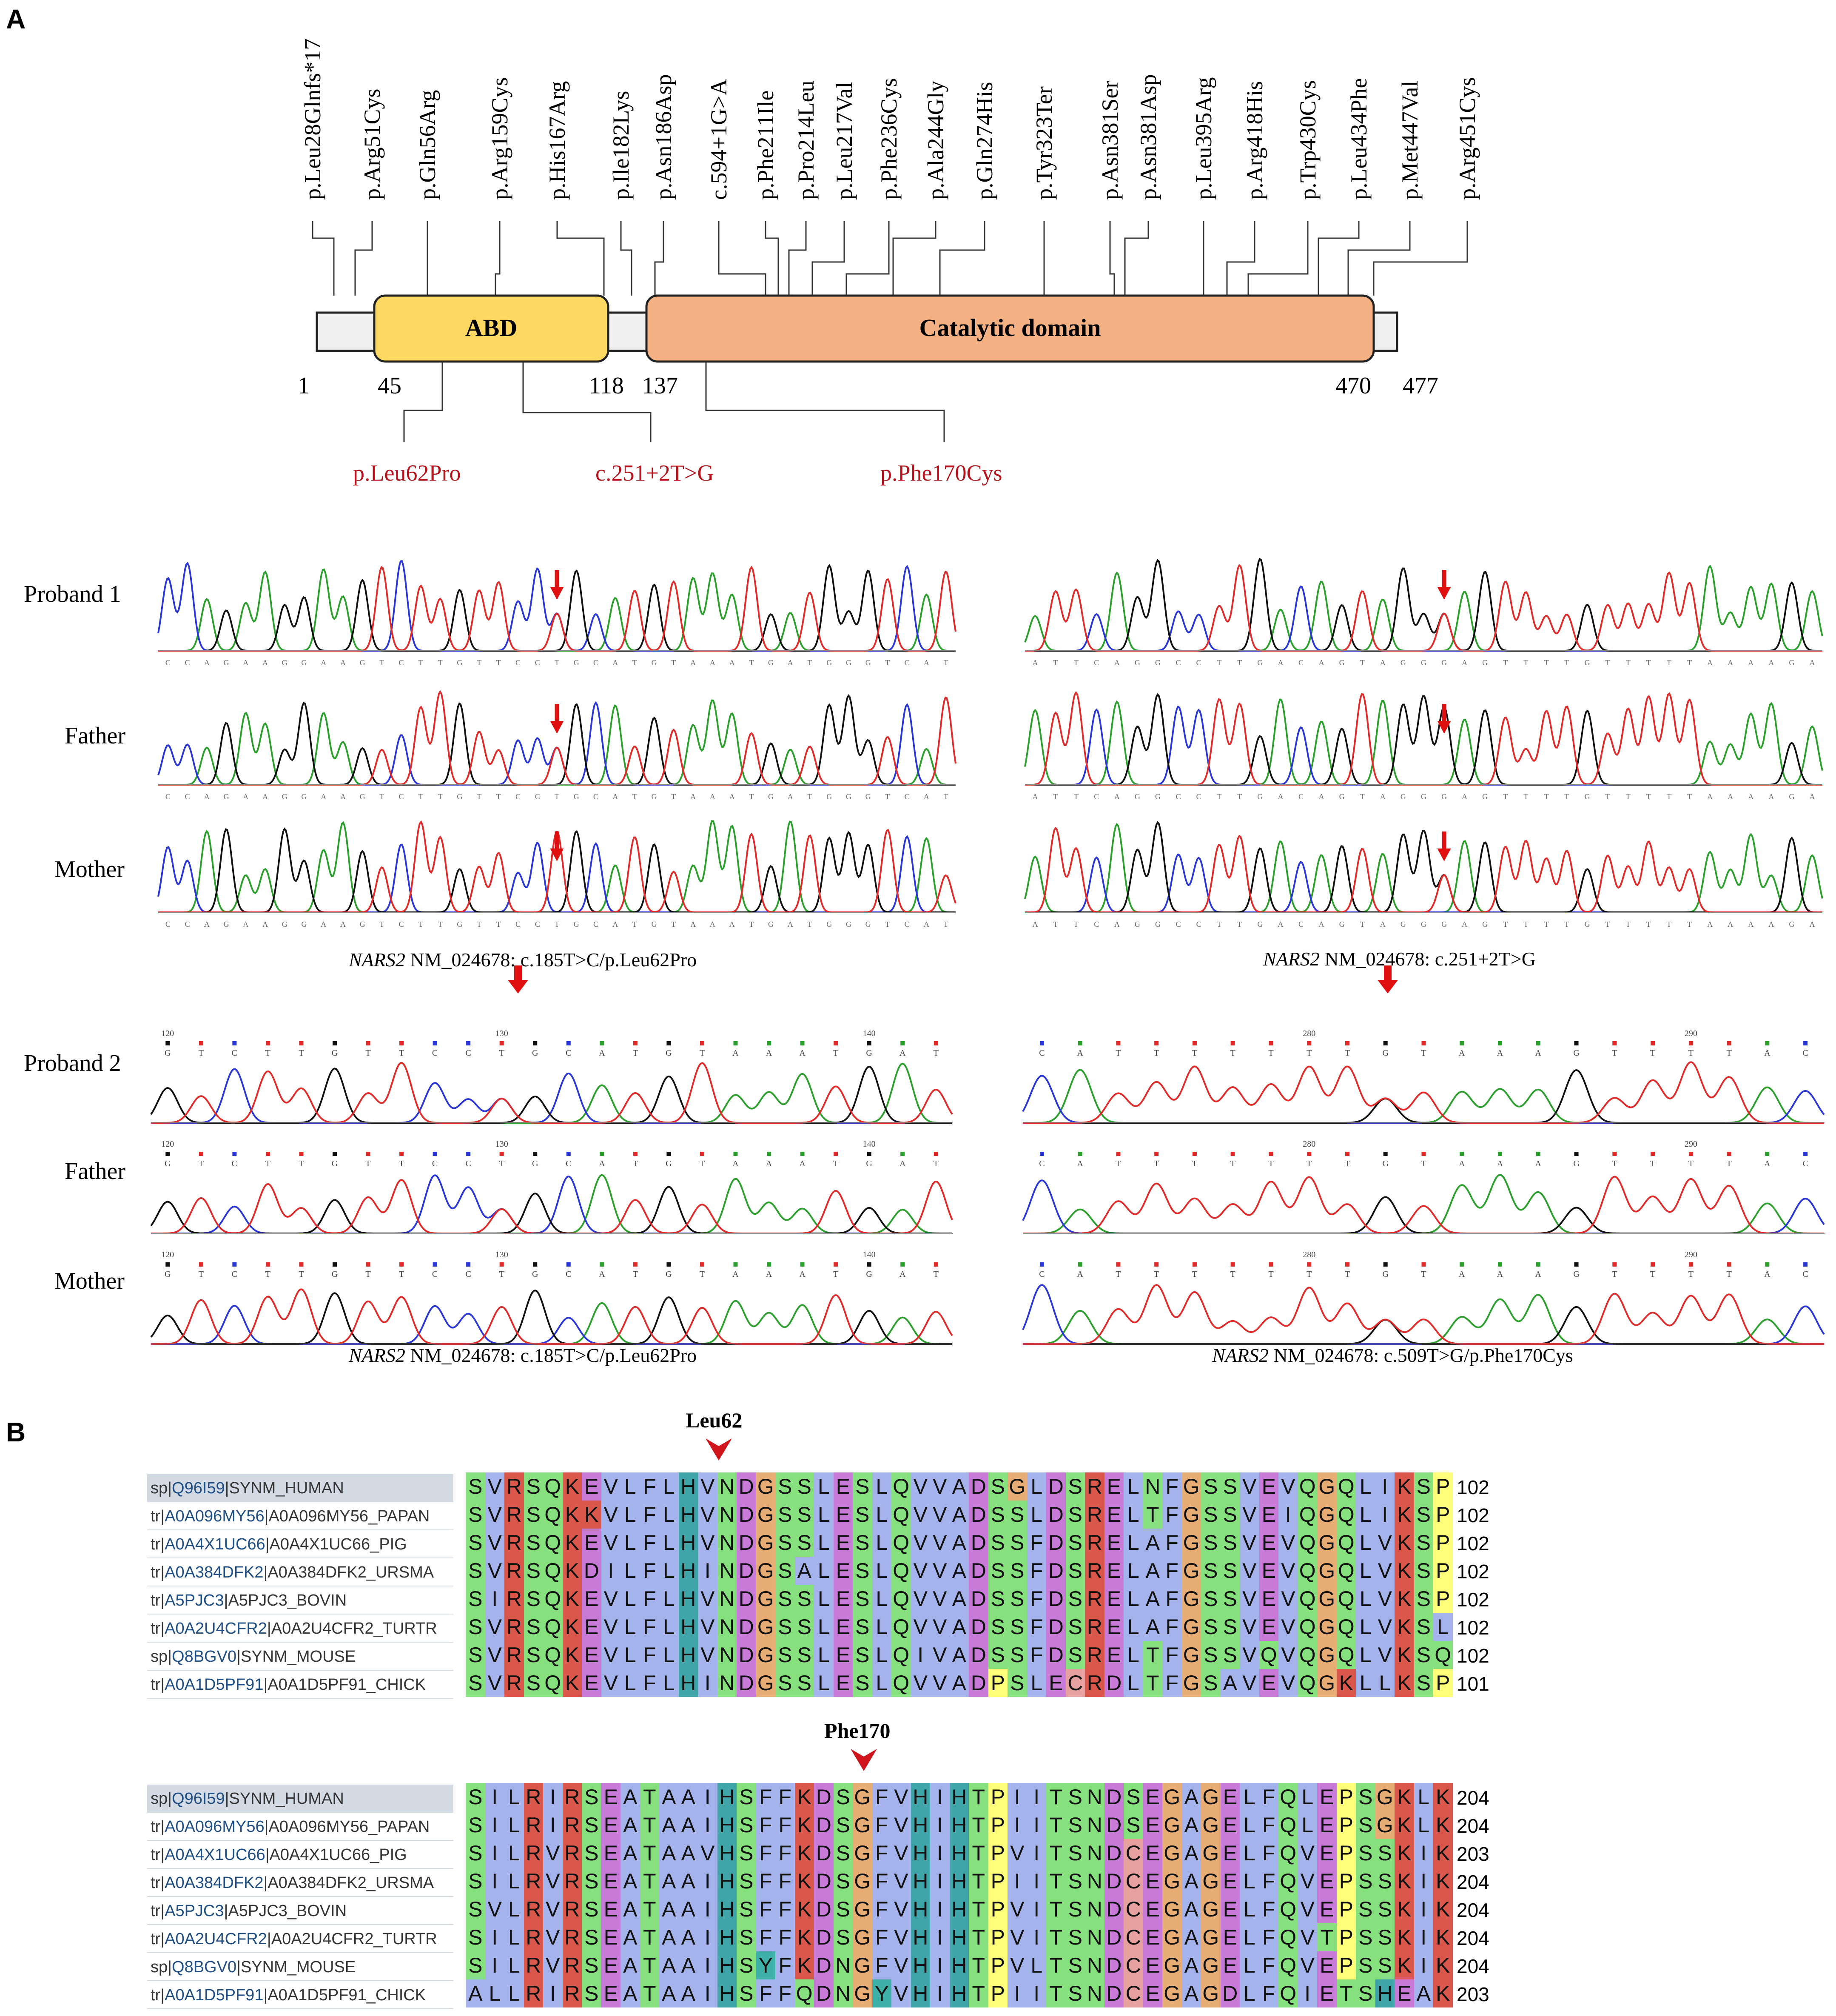 The width and height of the screenshot is (1836, 2016). What do you see at coordinates (1134, 1909) in the screenshot?
I see `residue: C` at bounding box center [1134, 1909].